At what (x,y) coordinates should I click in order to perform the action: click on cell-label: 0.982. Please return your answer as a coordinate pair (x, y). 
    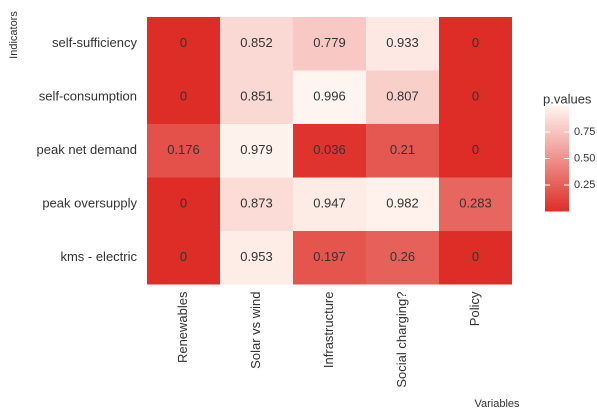
    Looking at the image, I should click on (402, 203).